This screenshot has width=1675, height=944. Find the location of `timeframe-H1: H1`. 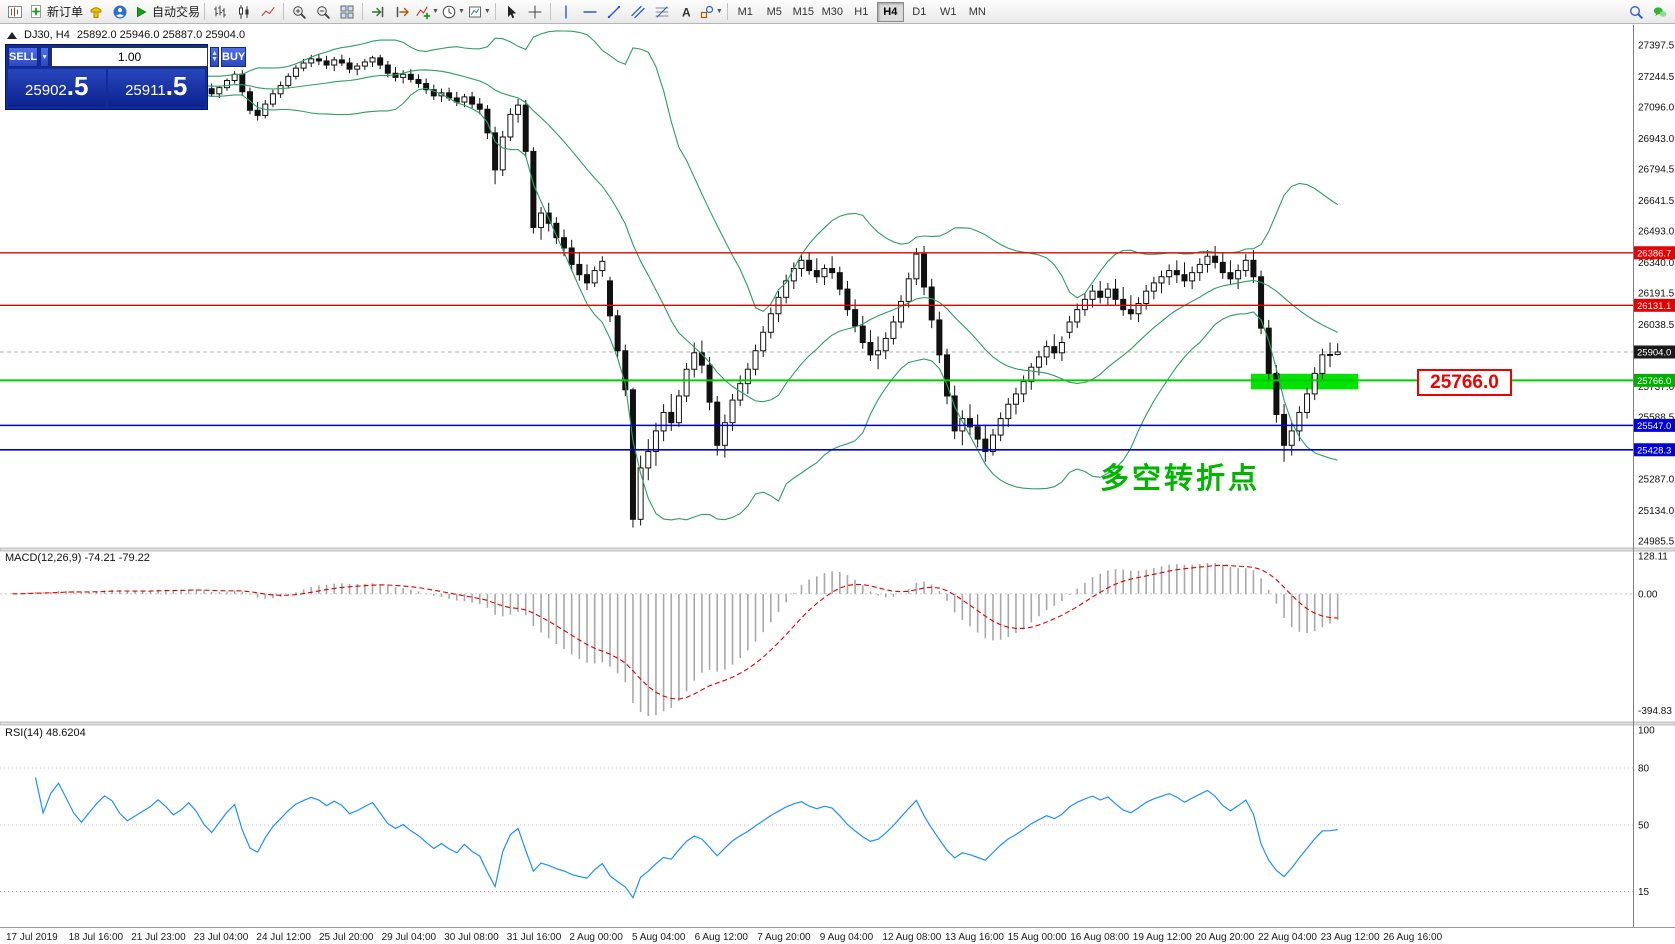

timeframe-H1: H1 is located at coordinates (861, 11).